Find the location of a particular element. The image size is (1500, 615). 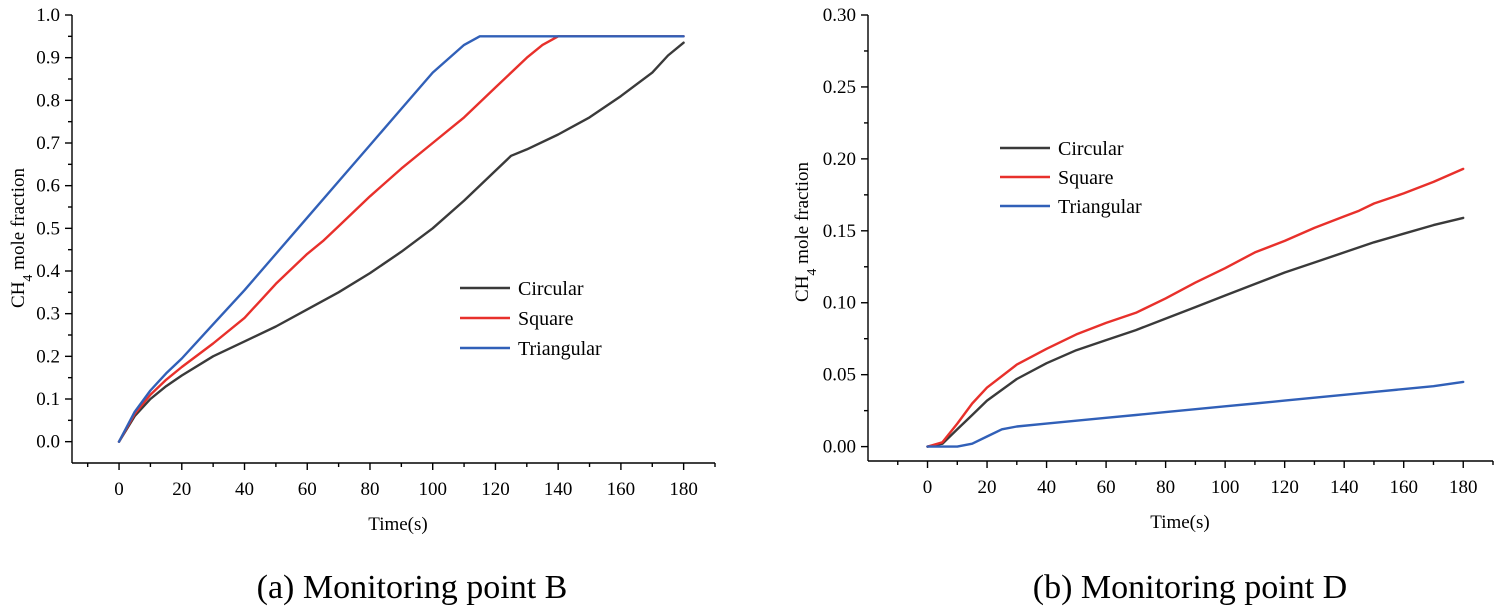

panel-b-caption: (b) Monitoring point D is located at coordinates (1190, 587).